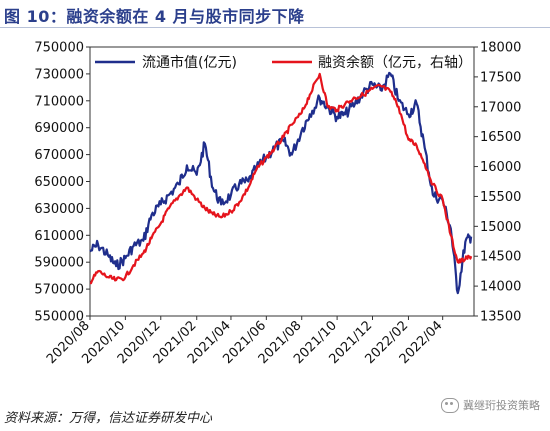  I want to click on left-axis-tick-label: 550000, so click(59, 317).